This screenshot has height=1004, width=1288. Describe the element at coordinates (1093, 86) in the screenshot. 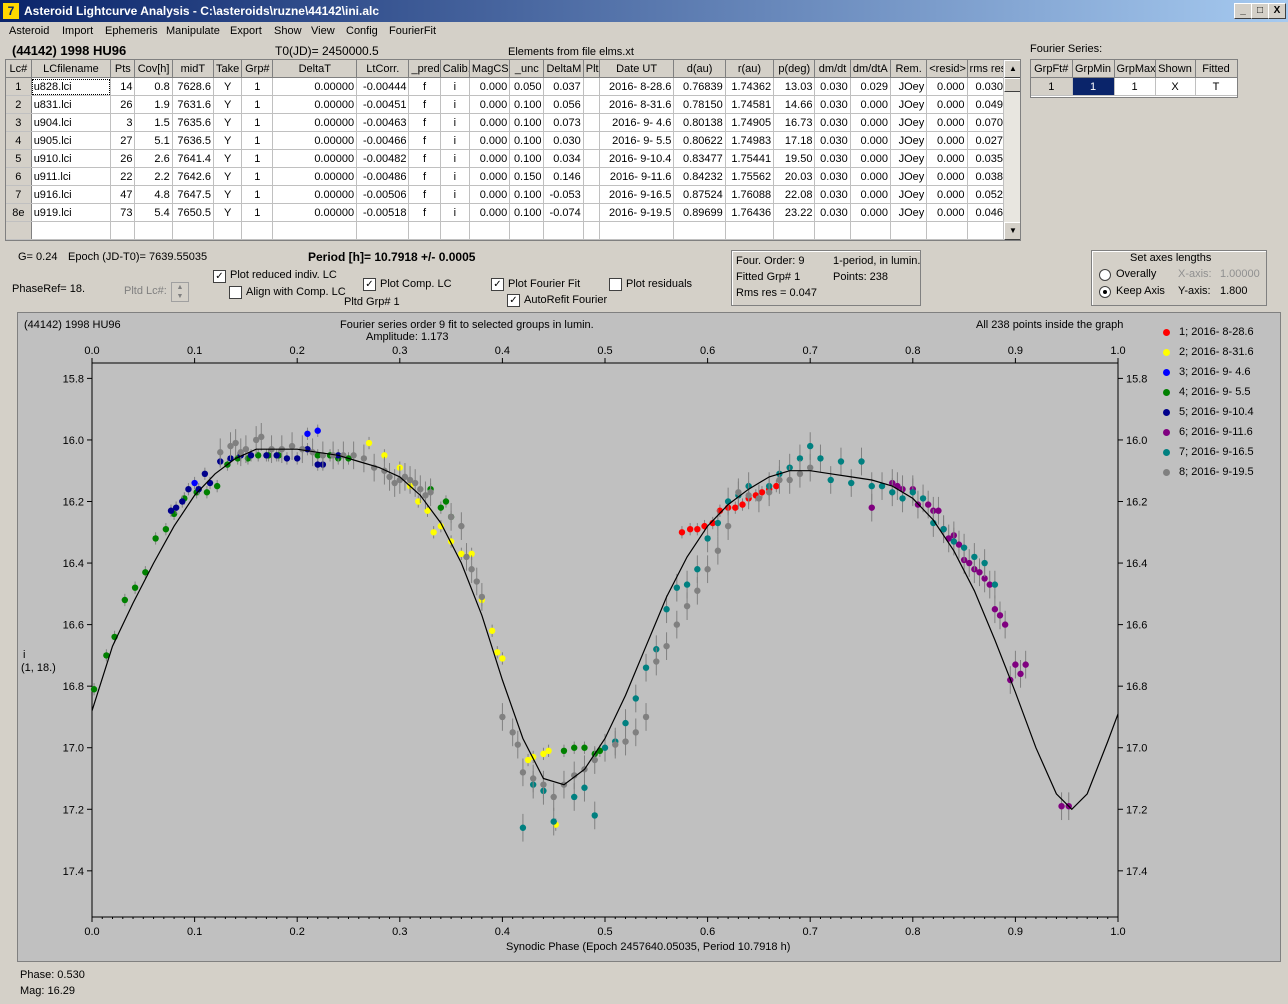

I see `fourier-cell-grpmin: 1` at that location.